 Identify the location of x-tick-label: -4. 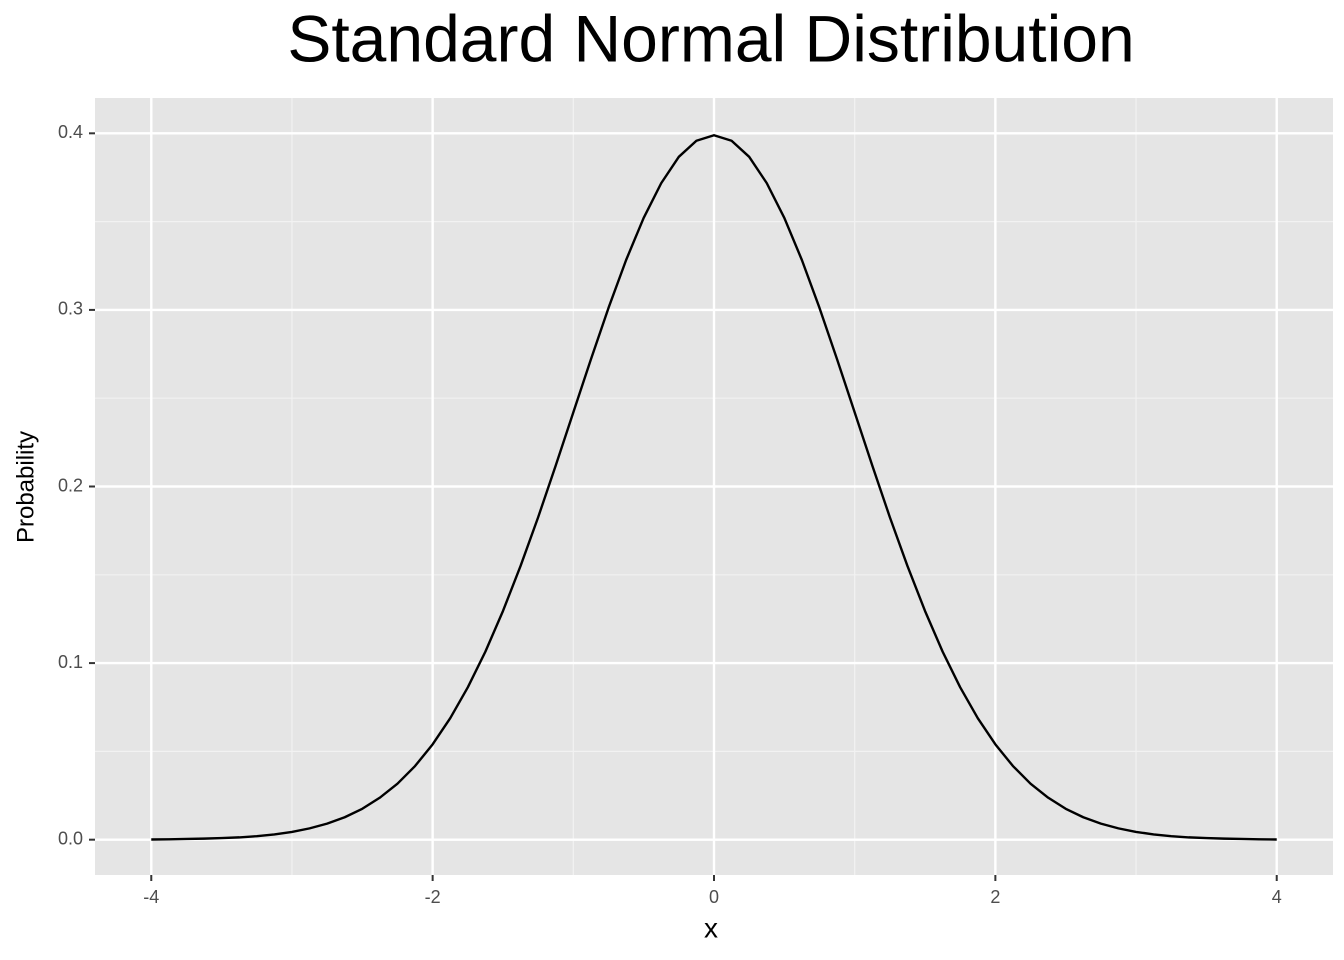
(151, 897).